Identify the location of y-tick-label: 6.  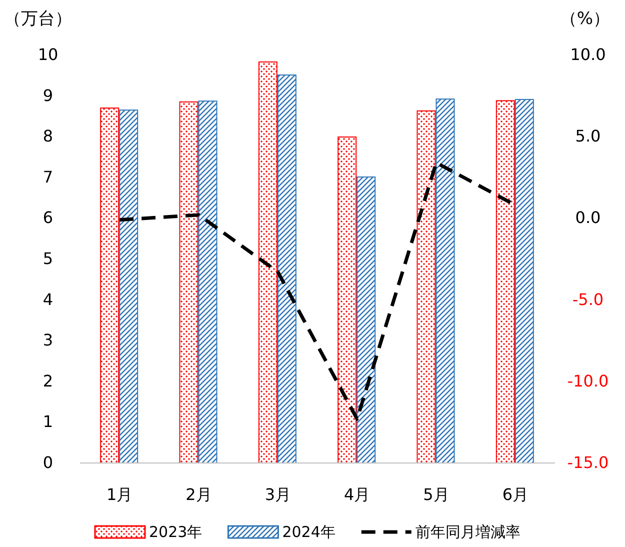
(48, 218).